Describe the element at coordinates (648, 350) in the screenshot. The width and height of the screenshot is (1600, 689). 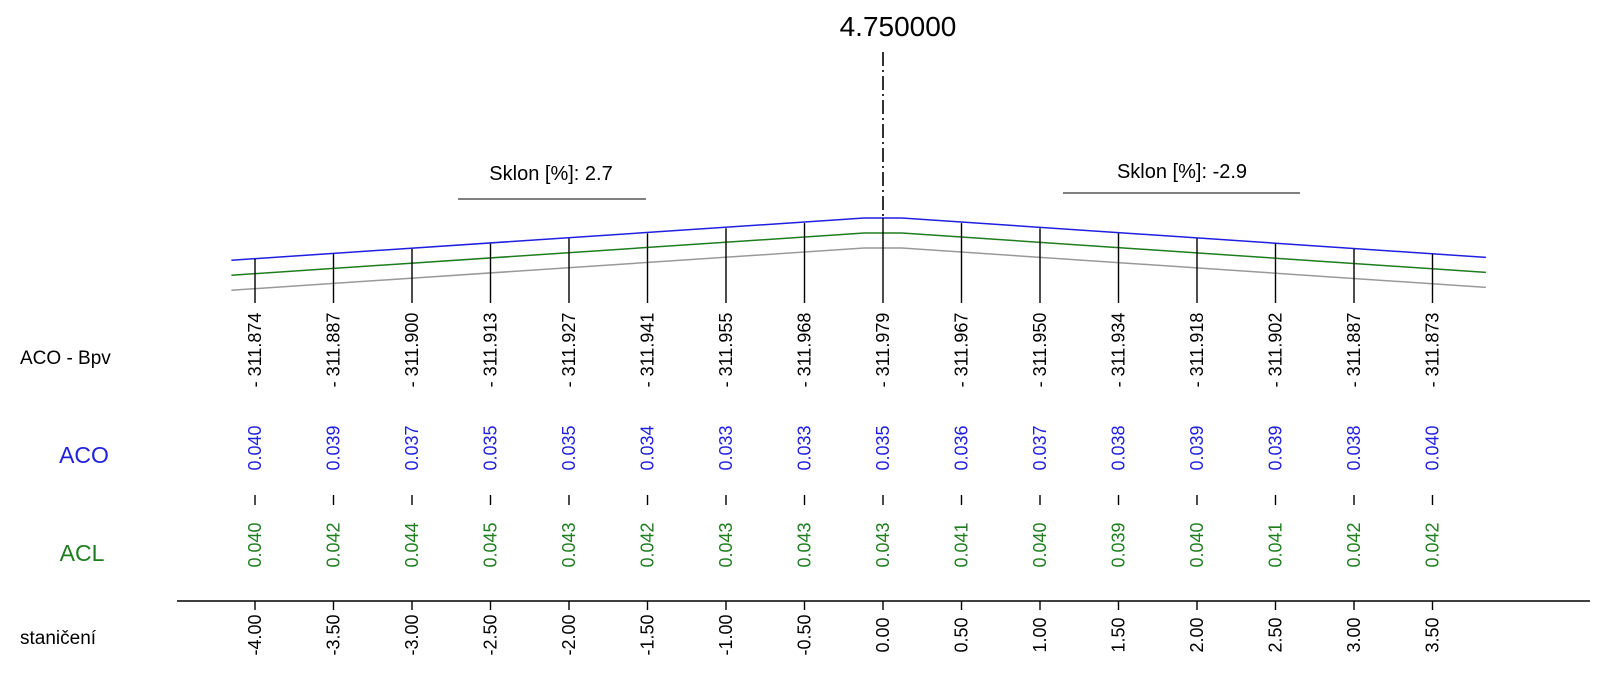
I see `elevation-label: - 311.941` at that location.